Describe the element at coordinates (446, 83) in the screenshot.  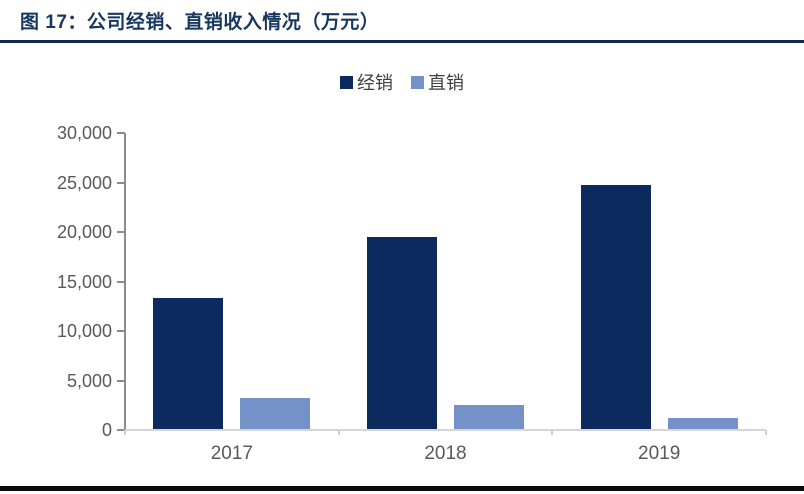
I see `legend-label: 直销` at that location.